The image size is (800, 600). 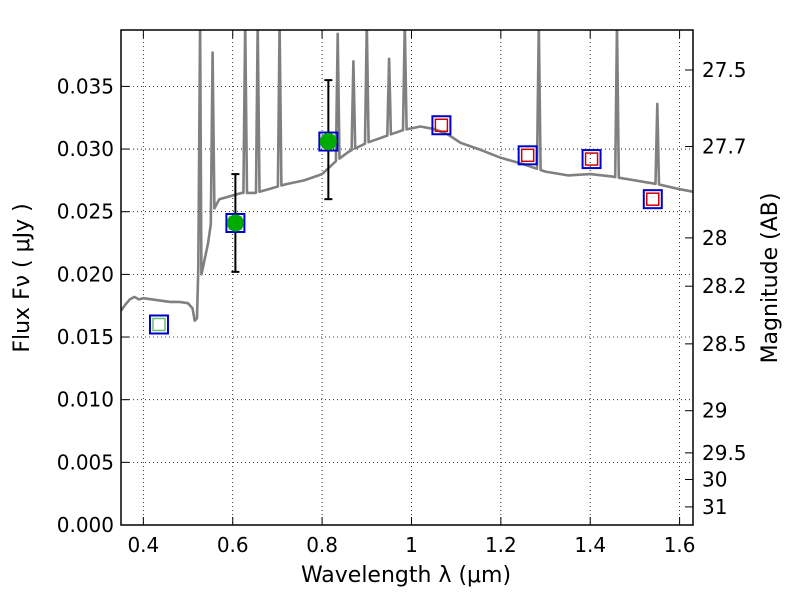 I want to click on right-tick-label: 27.5, so click(x=724, y=70).